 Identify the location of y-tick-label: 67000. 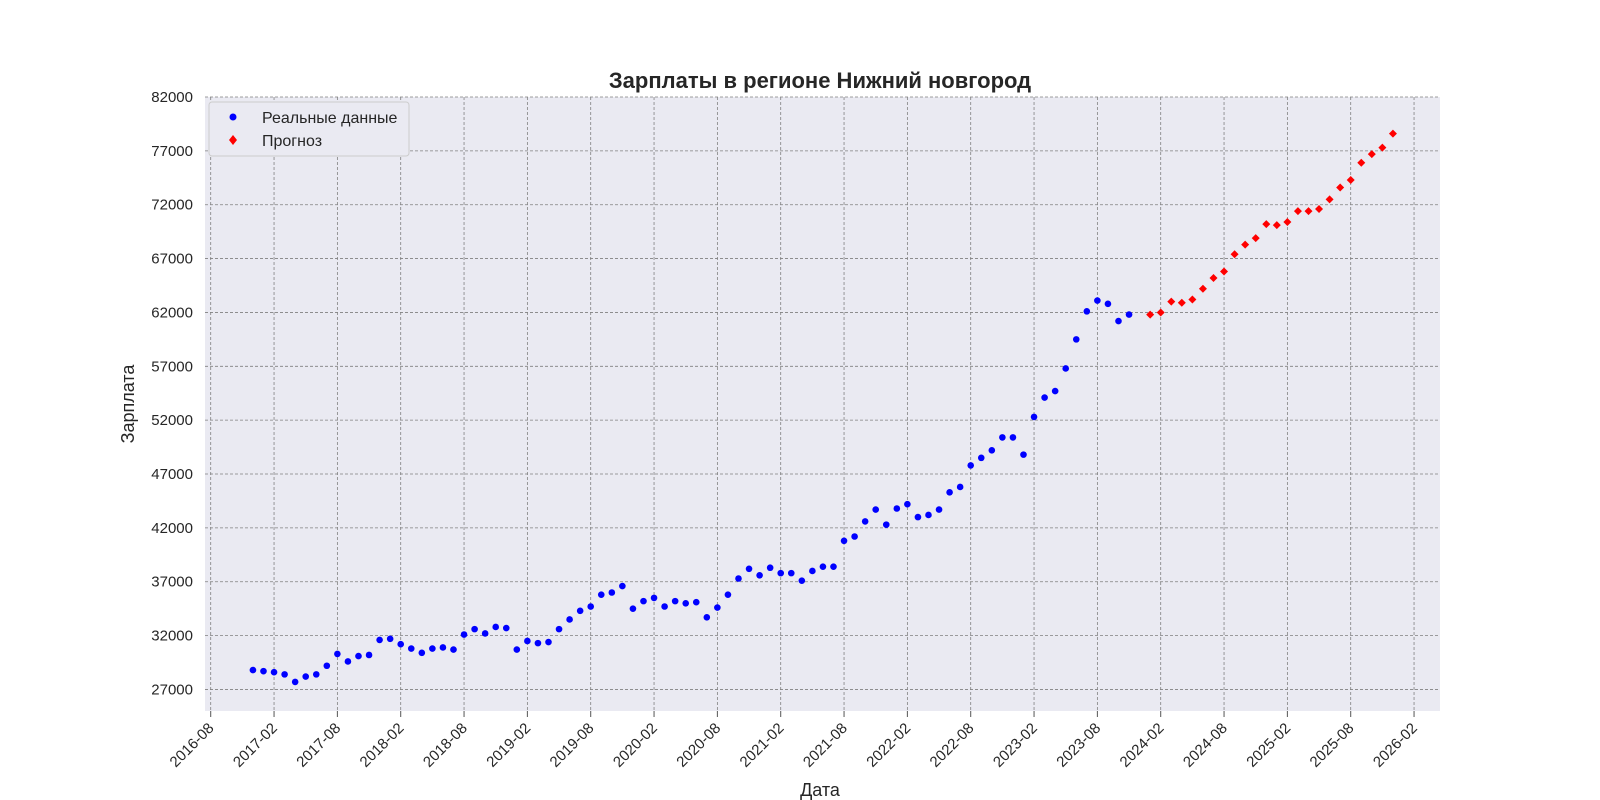
(172, 259).